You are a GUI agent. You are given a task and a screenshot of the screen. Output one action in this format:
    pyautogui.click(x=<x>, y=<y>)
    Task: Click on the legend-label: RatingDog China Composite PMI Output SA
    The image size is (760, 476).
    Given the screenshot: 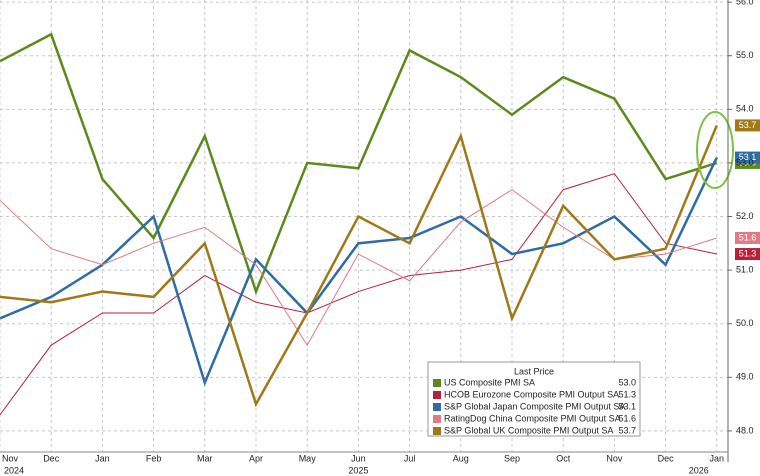 What is the action you would take?
    pyautogui.click(x=532, y=418)
    